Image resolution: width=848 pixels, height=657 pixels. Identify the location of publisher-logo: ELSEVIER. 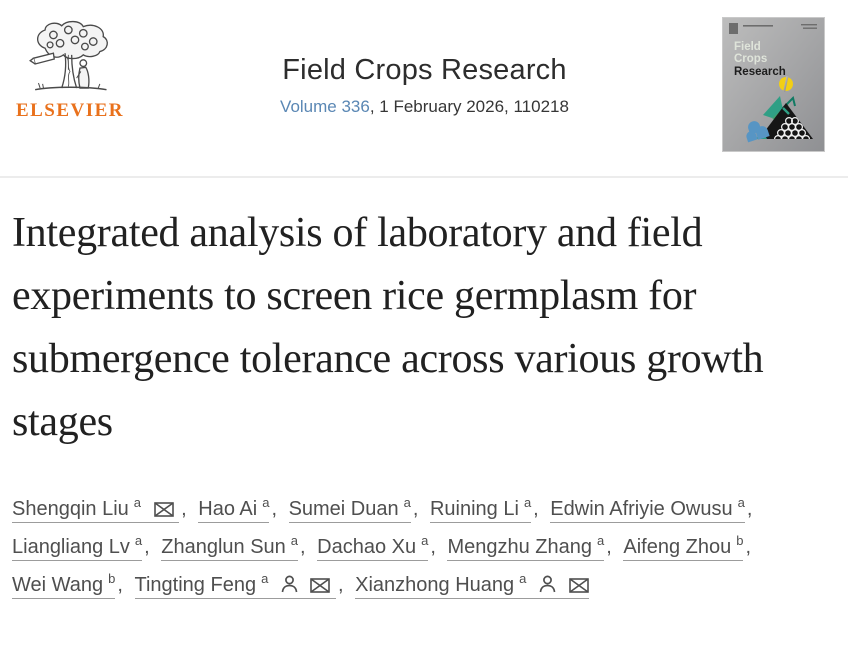
(70, 69).